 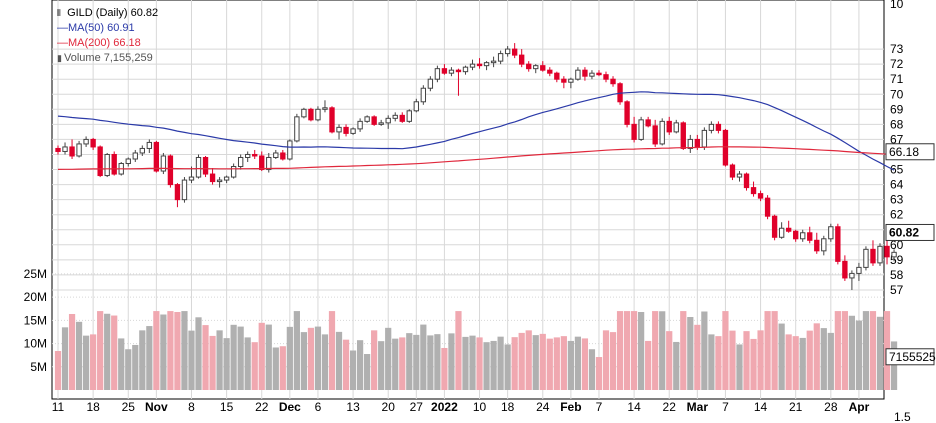 I want to click on x-tick-label: 28, so click(x=831, y=407).